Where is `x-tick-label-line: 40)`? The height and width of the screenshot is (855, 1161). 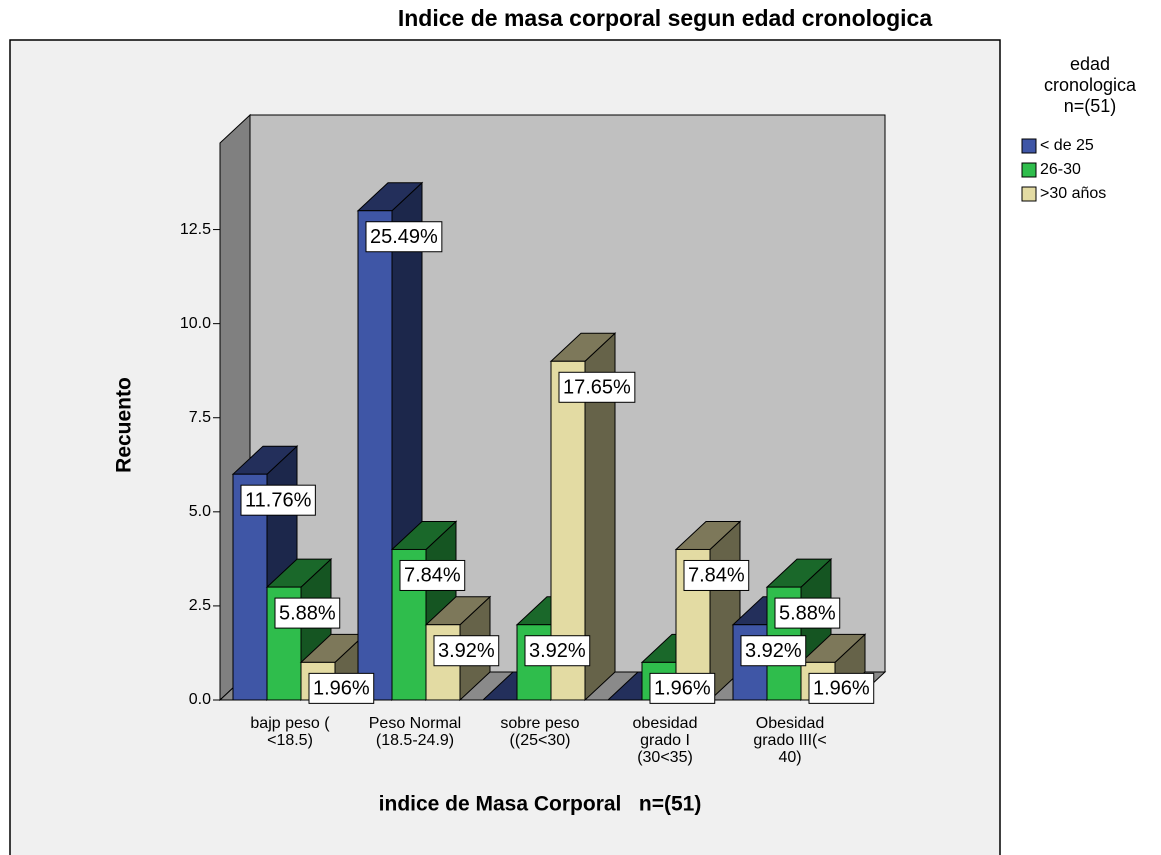
x-tick-label-line: 40) is located at coordinates (789, 757).